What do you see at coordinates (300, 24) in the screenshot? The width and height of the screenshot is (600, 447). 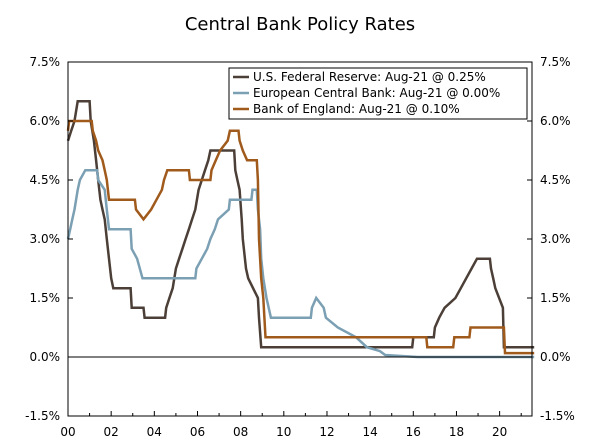 I see `chart-title: Central Bank Policy Rates` at bounding box center [300, 24].